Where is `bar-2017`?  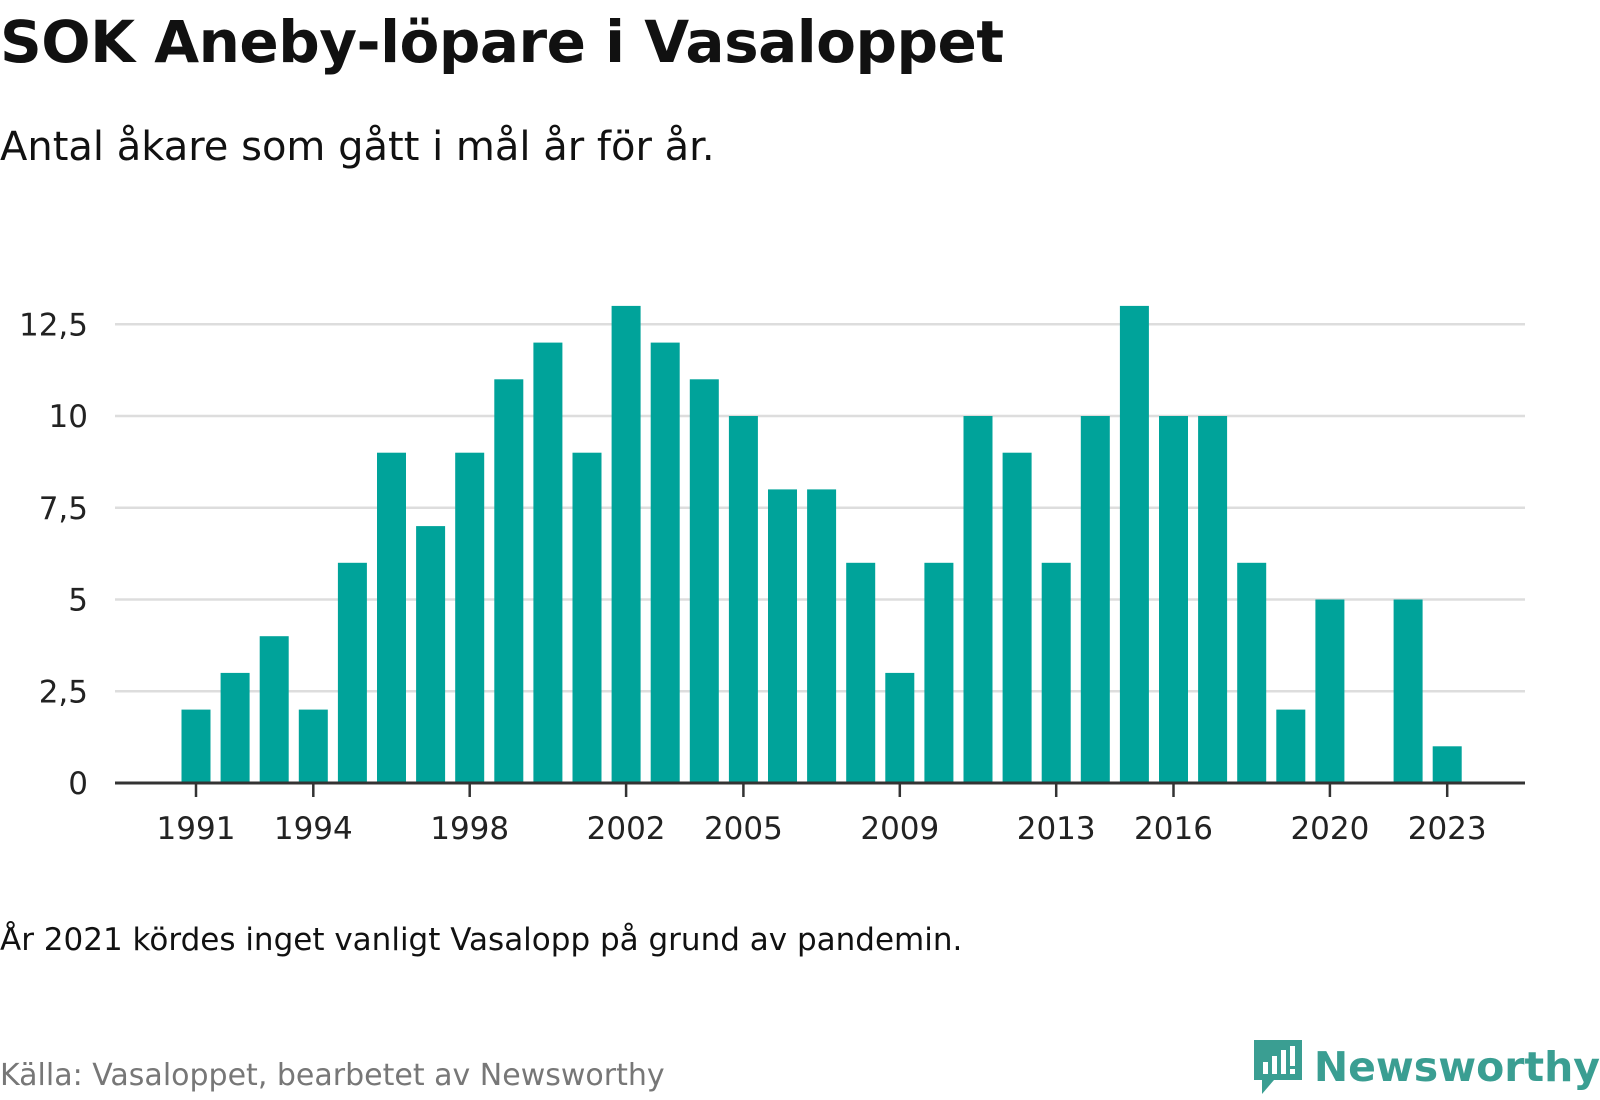 bar-2017 is located at coordinates (1213, 599).